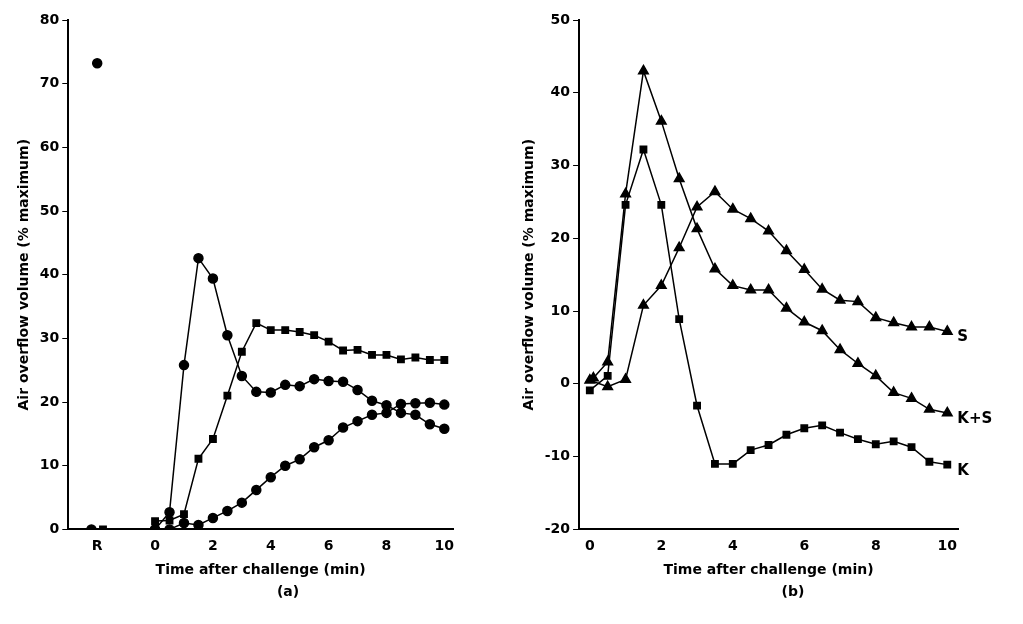 The width and height of the screenshot is (1023, 624). I want to click on y-tick-label: 70, so click(49, 82).